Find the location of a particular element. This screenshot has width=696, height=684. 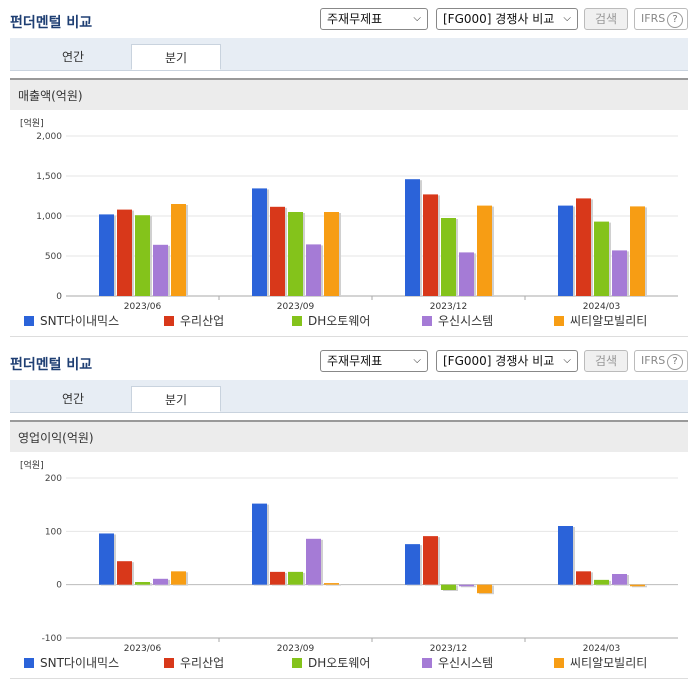

legend-label: DH오토웨어 is located at coordinates (339, 663).